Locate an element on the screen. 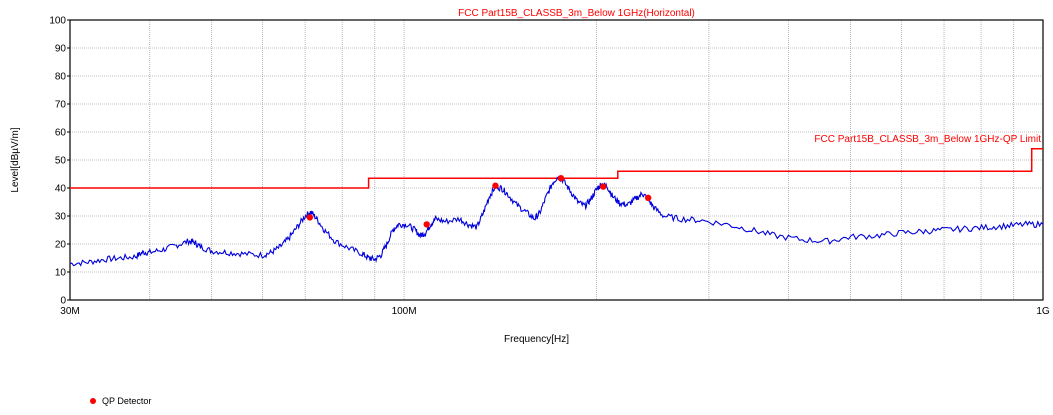 The image size is (1053, 415). y-tick-label: 10 is located at coordinates (61, 273).